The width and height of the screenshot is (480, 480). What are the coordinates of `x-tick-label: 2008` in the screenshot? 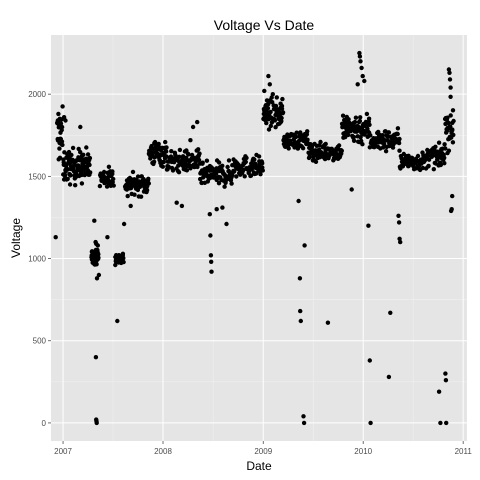 It's located at (163, 451).